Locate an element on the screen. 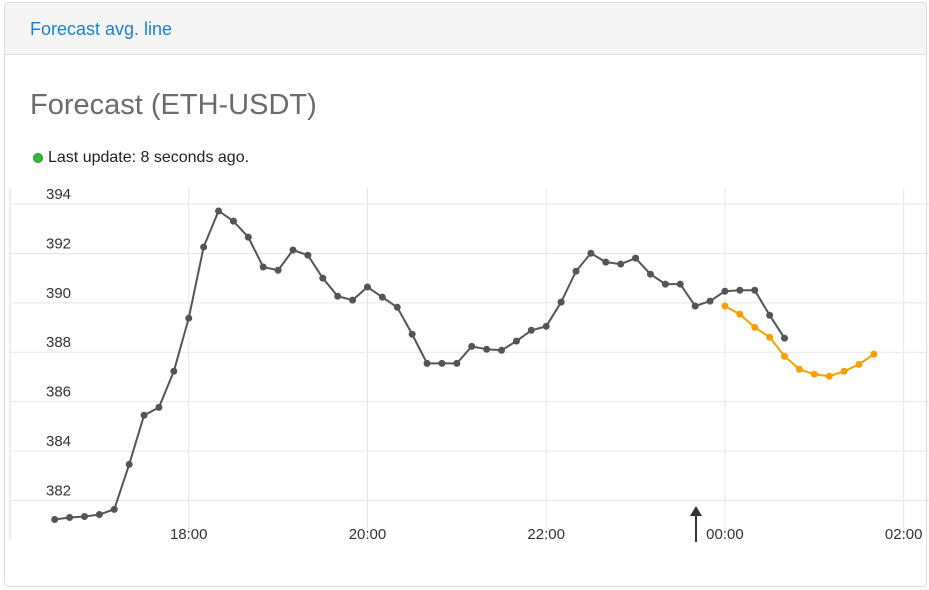 The height and width of the screenshot is (590, 929). y-tick-label: 392 is located at coordinates (58, 243).